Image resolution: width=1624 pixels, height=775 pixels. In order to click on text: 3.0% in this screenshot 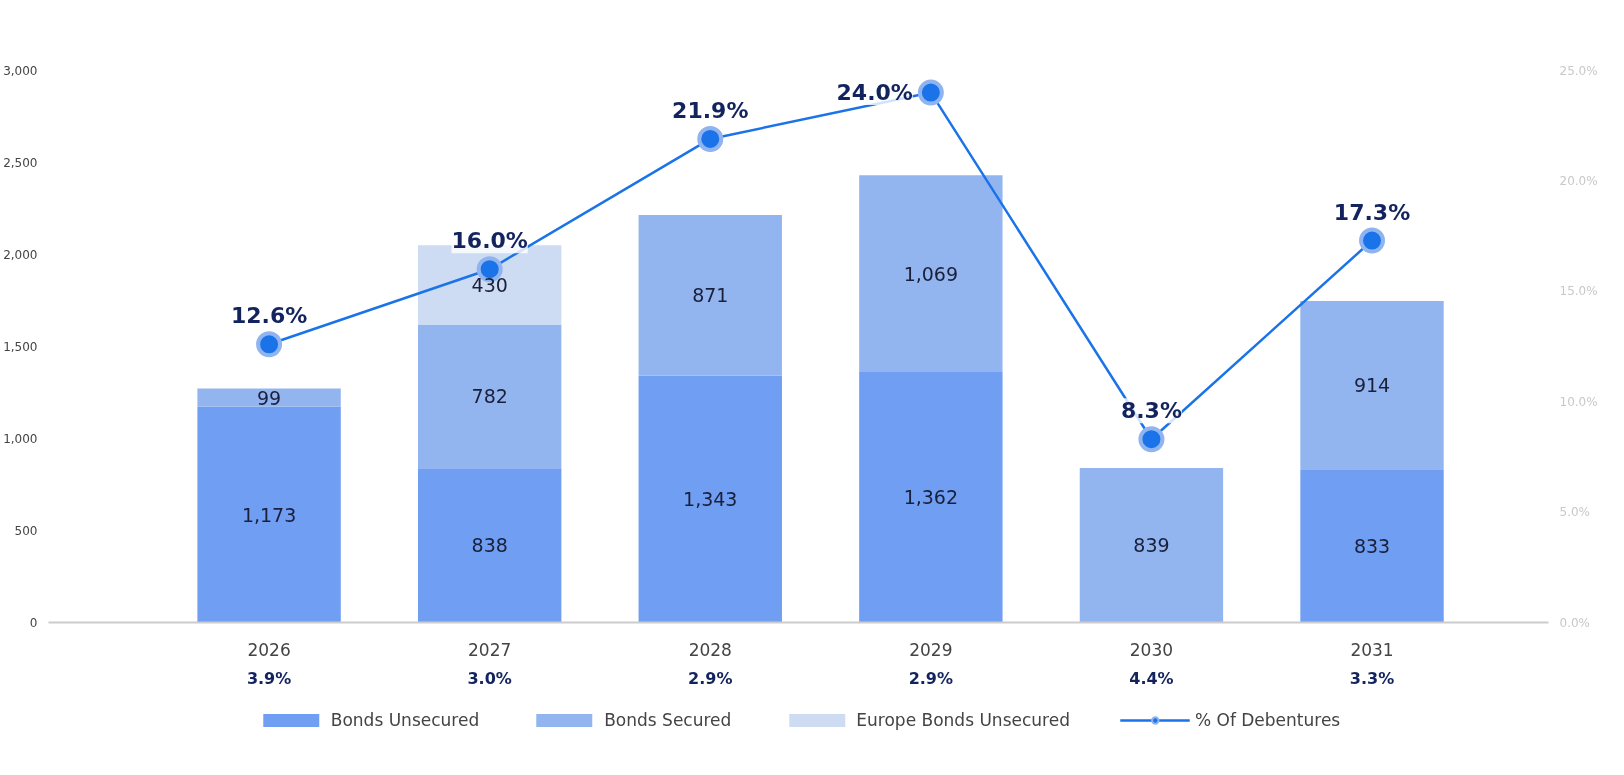, I will do `click(489, 678)`.